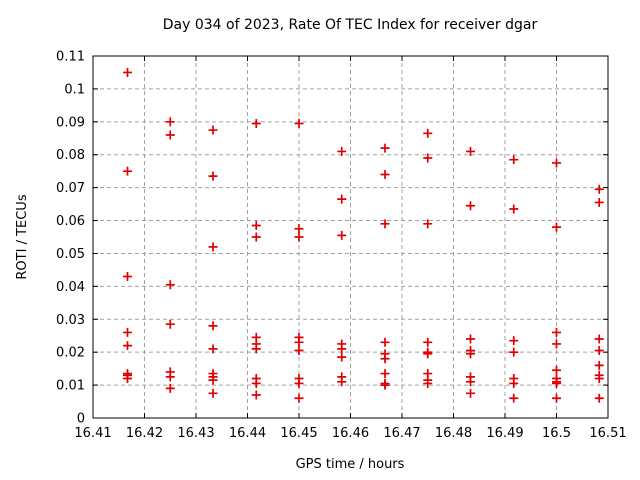  I want to click on x-tick-label: 16.48, so click(453, 433).